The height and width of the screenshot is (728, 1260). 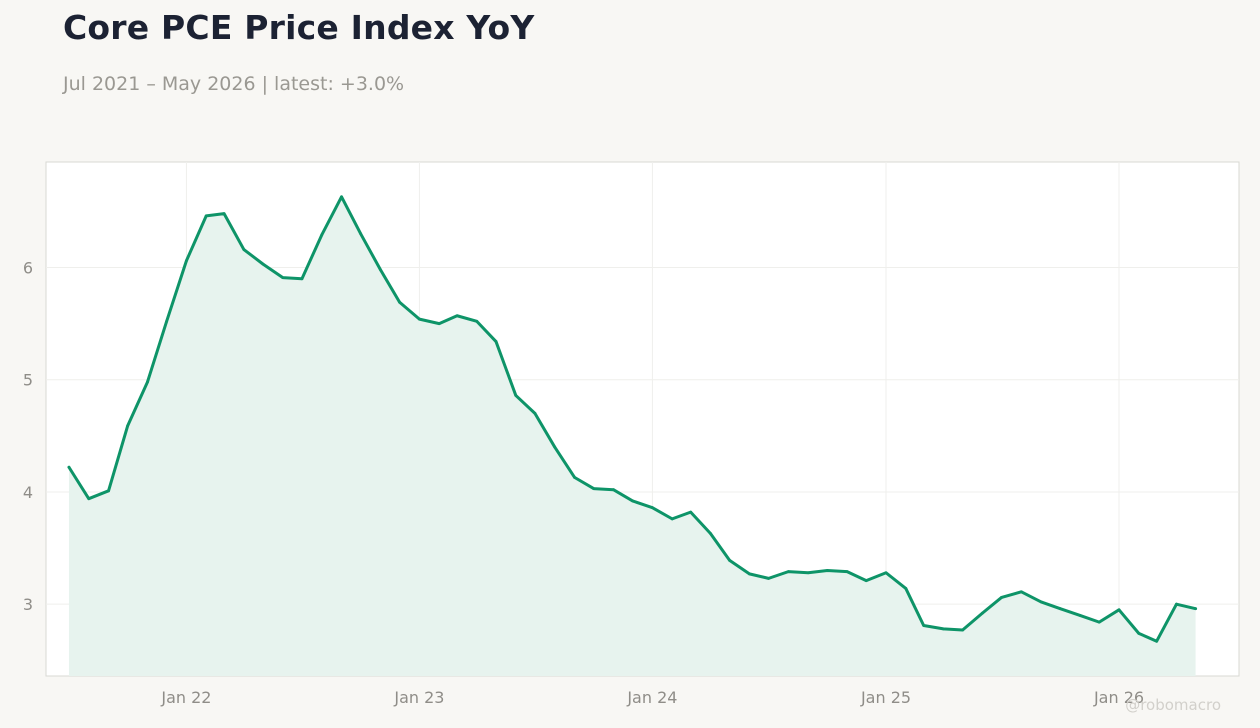 What do you see at coordinates (28, 604) in the screenshot?
I see `y-tick-label: 3` at bounding box center [28, 604].